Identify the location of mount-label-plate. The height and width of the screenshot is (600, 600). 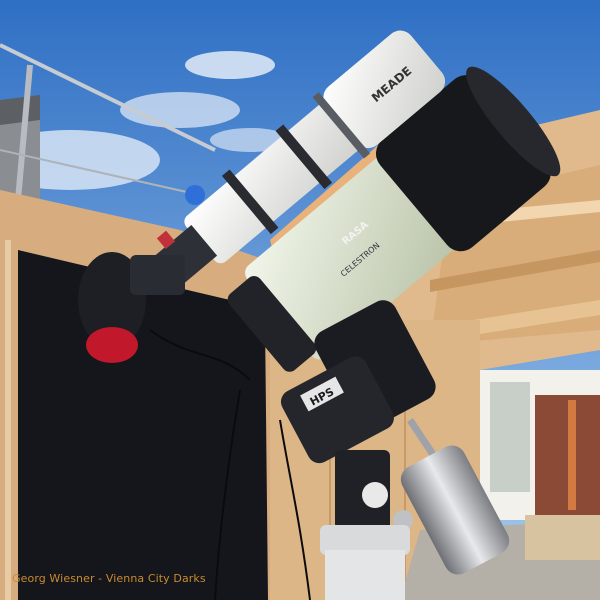
(322, 394).